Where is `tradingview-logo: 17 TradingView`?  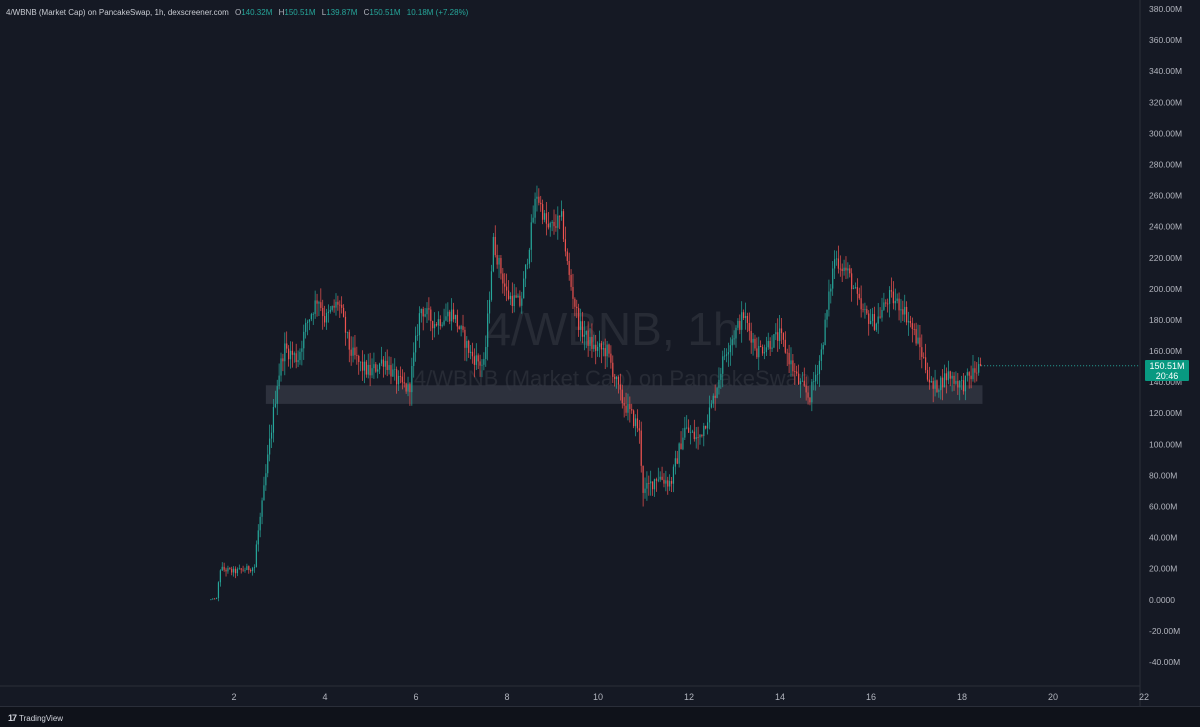 tradingview-logo: 17 TradingView is located at coordinates (35, 718).